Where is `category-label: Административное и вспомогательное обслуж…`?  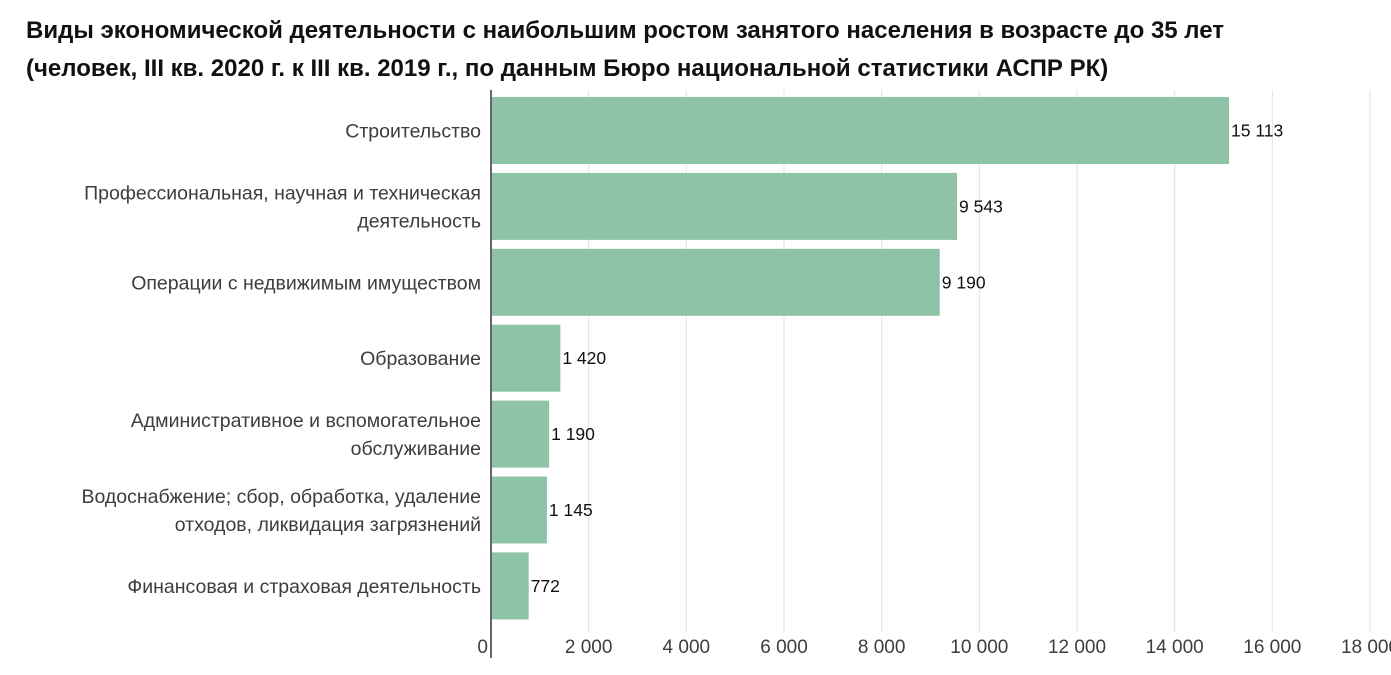
category-label: Административное и вспомогательное обслуж… is located at coordinates (306, 435).